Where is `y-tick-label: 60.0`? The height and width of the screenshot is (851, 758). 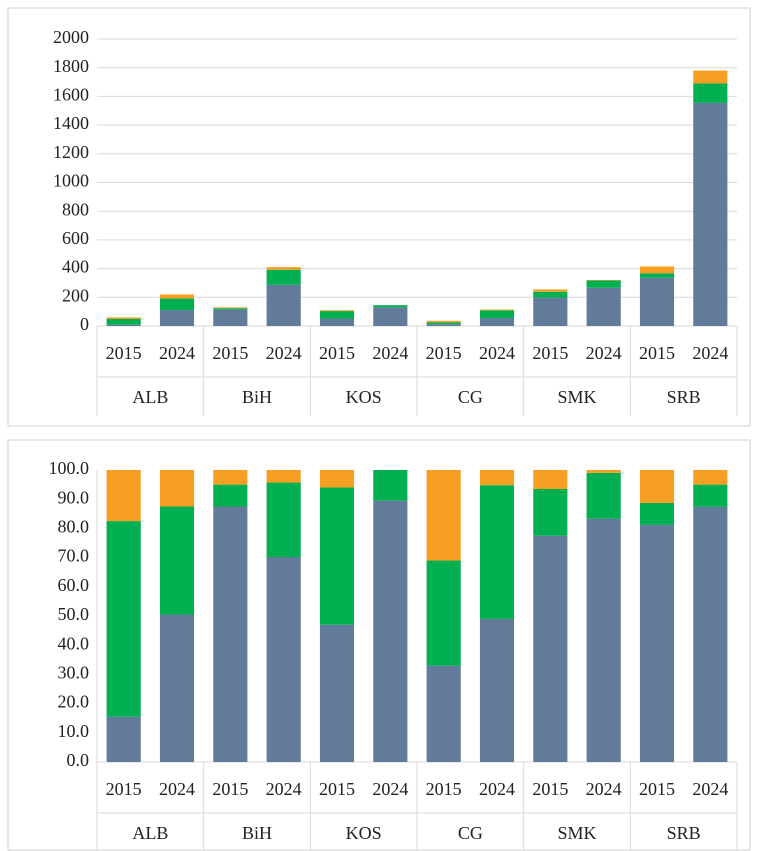 y-tick-label: 60.0 is located at coordinates (74, 585).